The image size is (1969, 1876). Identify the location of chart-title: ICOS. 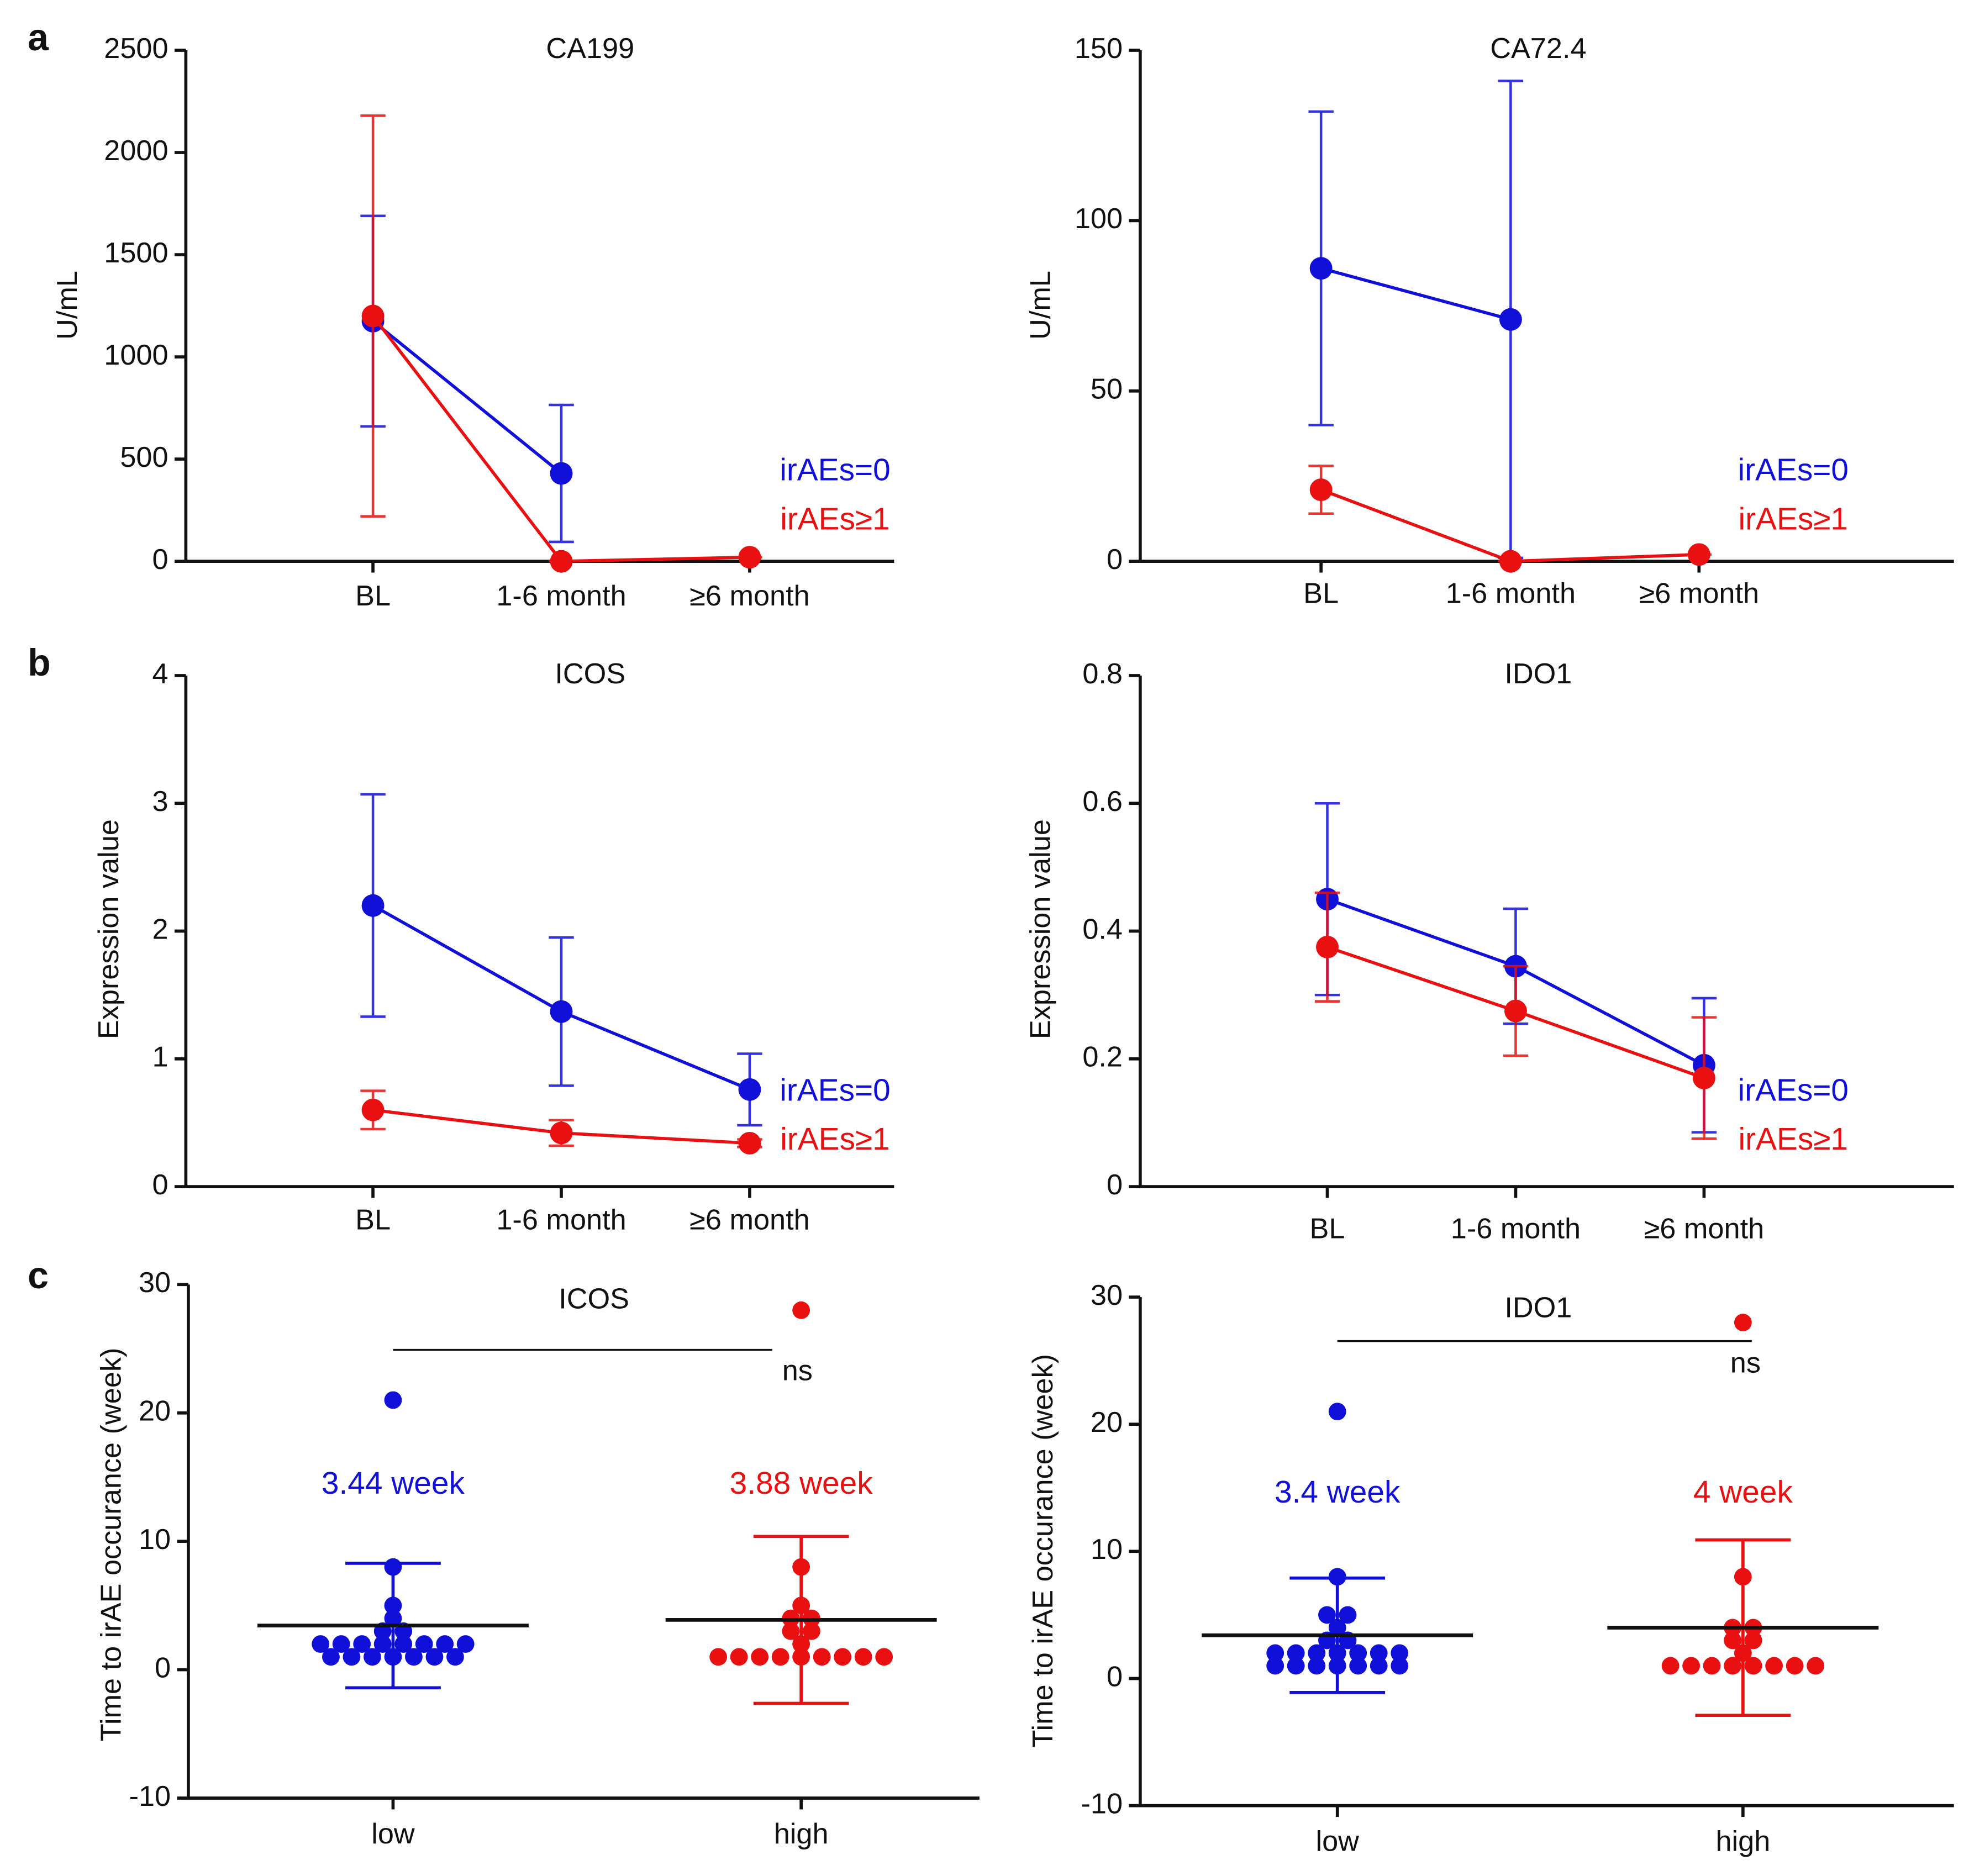
(590, 674).